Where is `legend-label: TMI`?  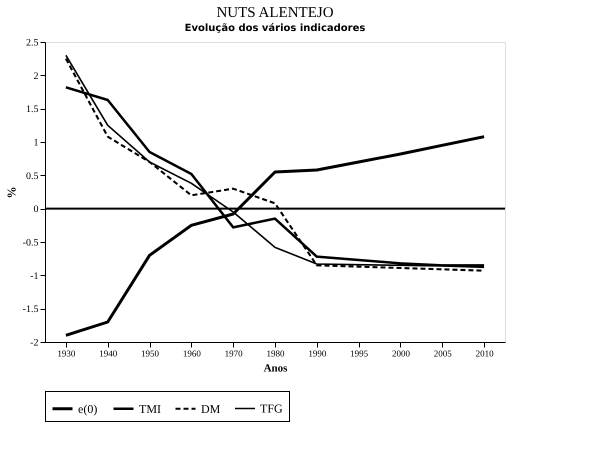 legend-label: TMI is located at coordinates (150, 409).